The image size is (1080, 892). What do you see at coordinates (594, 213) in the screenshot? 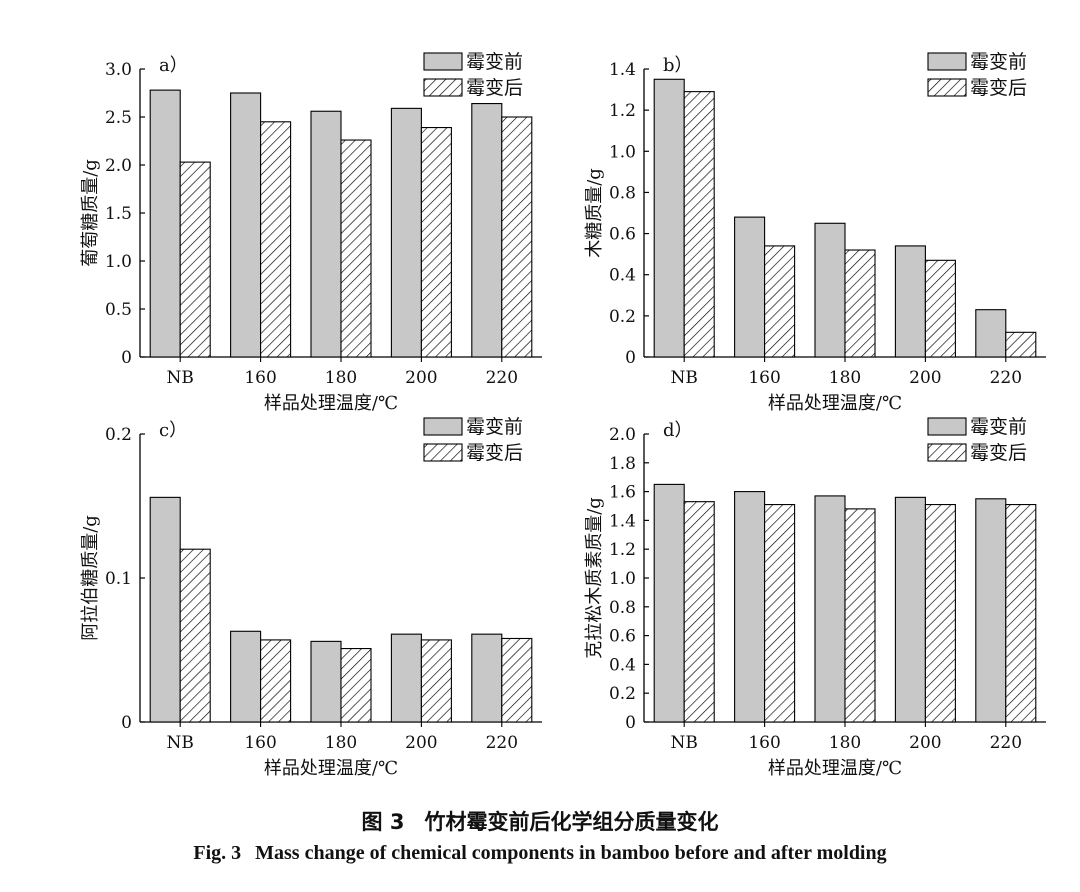
I see `y-axis-label: 木糖质量/g` at bounding box center [594, 213].